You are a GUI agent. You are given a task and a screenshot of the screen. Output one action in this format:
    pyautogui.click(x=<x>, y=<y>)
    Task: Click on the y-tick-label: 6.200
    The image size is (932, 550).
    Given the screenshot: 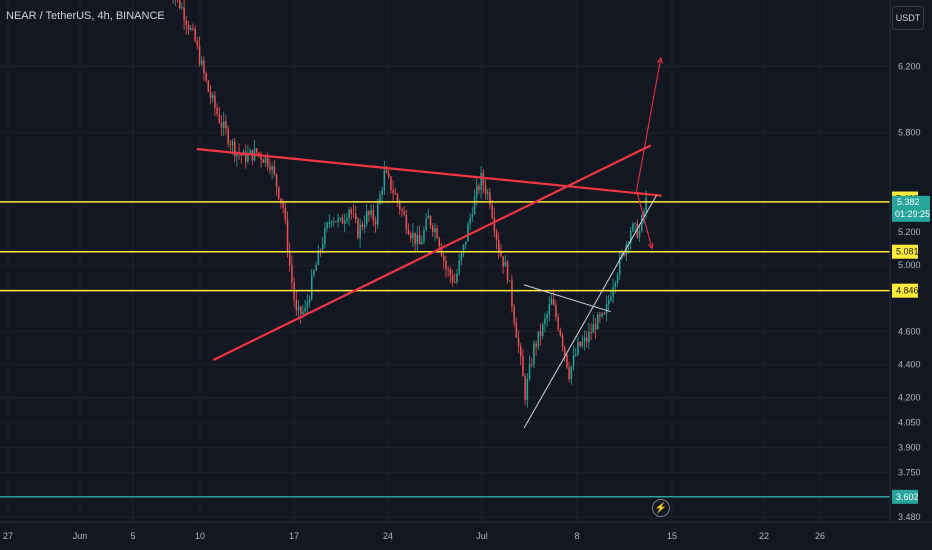 What is the action you would take?
    pyautogui.click(x=909, y=66)
    